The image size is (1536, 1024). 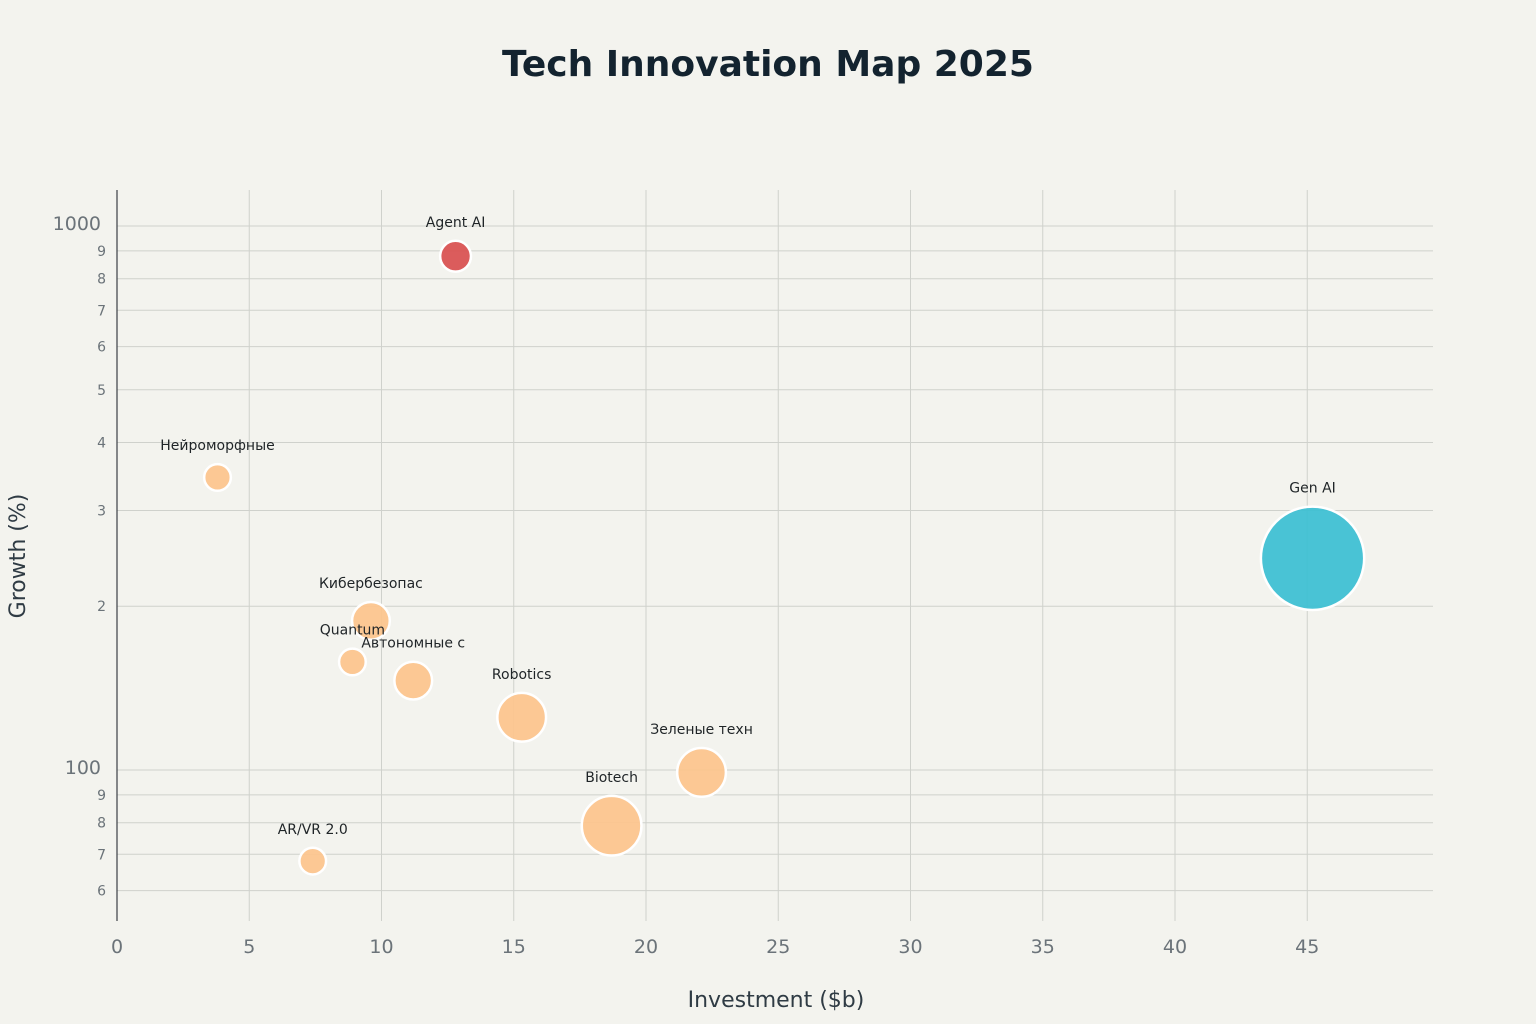 I want to click on y-minor-tick-label: 5, so click(x=101, y=391).